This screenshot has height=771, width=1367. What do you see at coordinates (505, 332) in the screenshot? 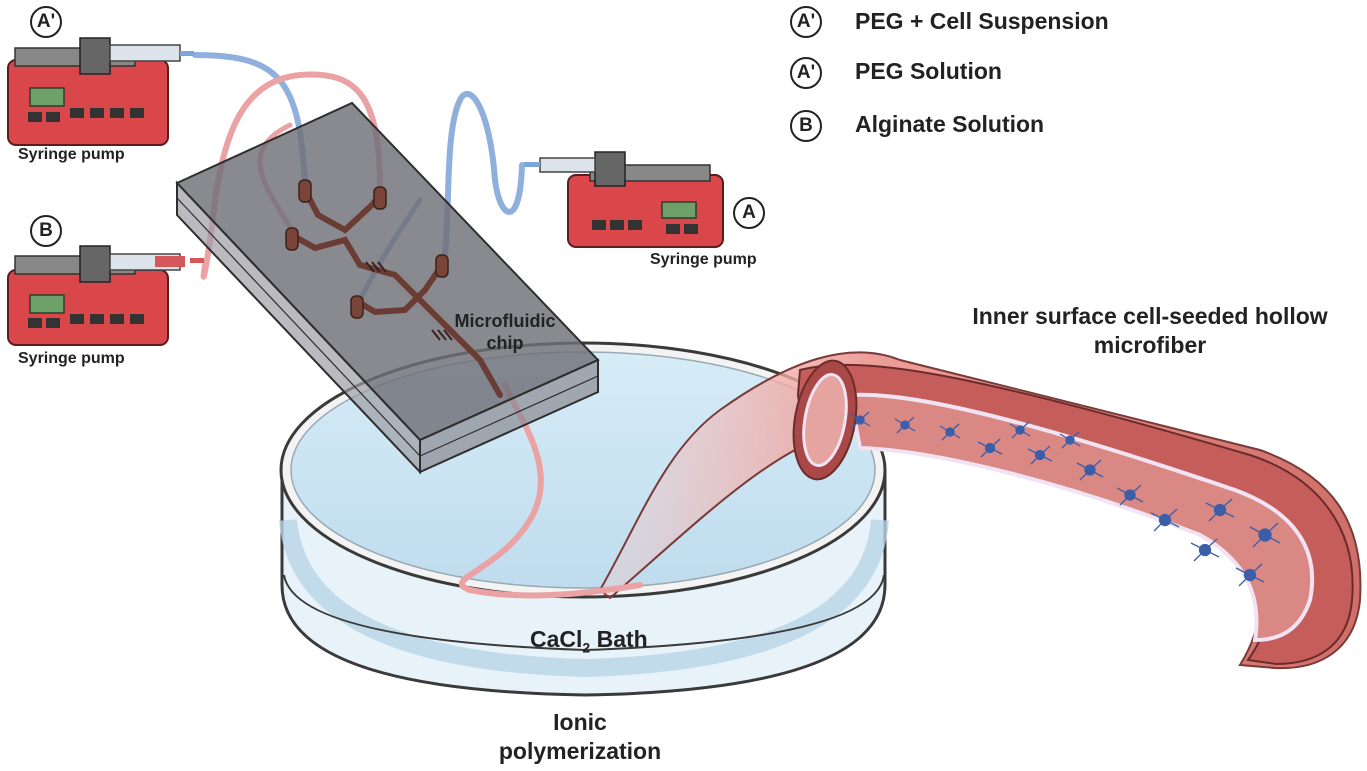
I see `chip-label: Microfluidic chip` at bounding box center [505, 332].